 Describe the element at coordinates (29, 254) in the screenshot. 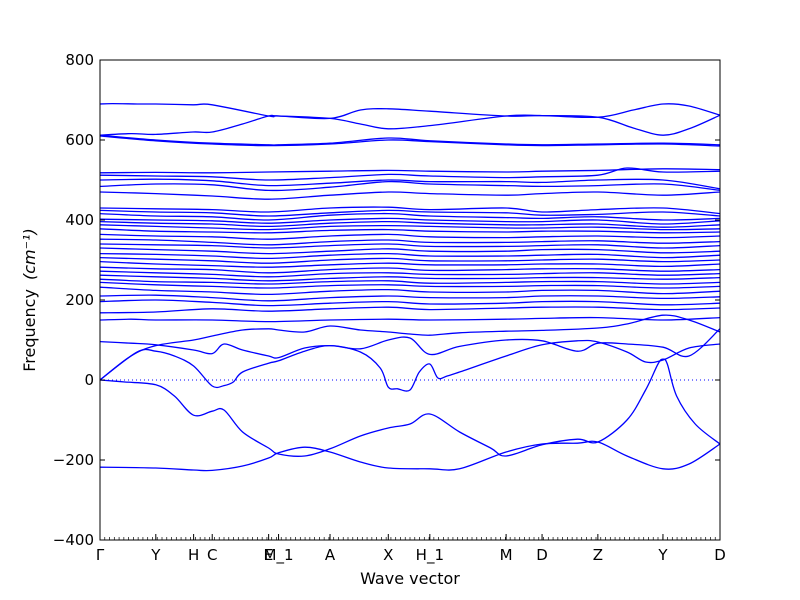

I see `y-axis-title-unit: (cm⁻¹)` at that location.